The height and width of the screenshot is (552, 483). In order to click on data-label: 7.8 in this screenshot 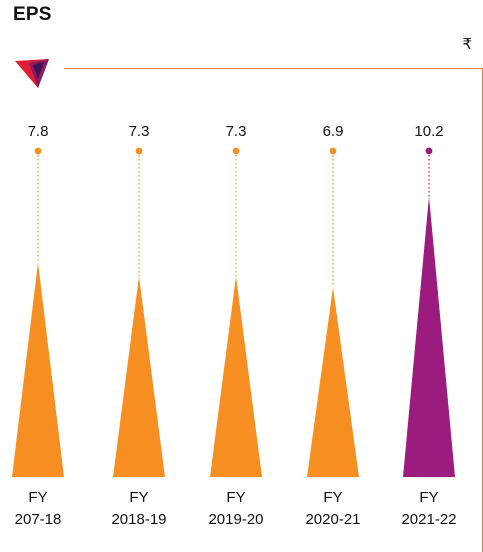, I will do `click(38, 131)`.